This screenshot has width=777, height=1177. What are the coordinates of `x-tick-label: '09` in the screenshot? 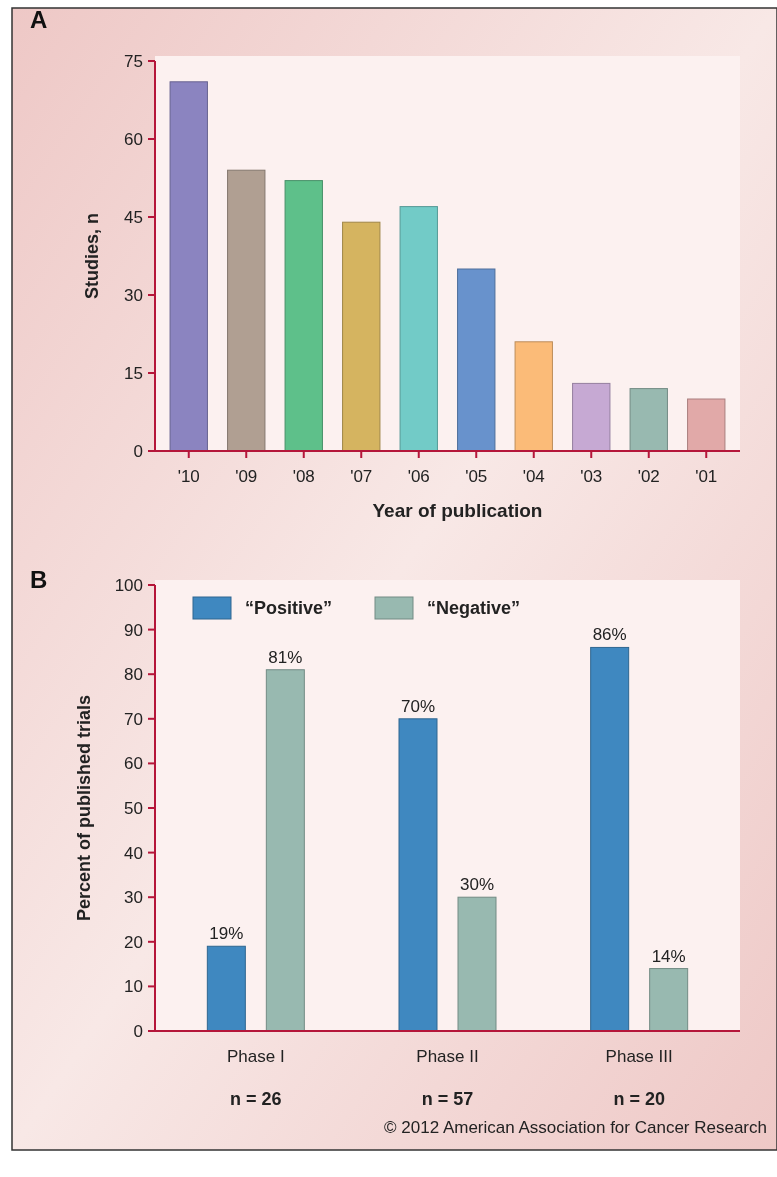 It's located at (246, 476).